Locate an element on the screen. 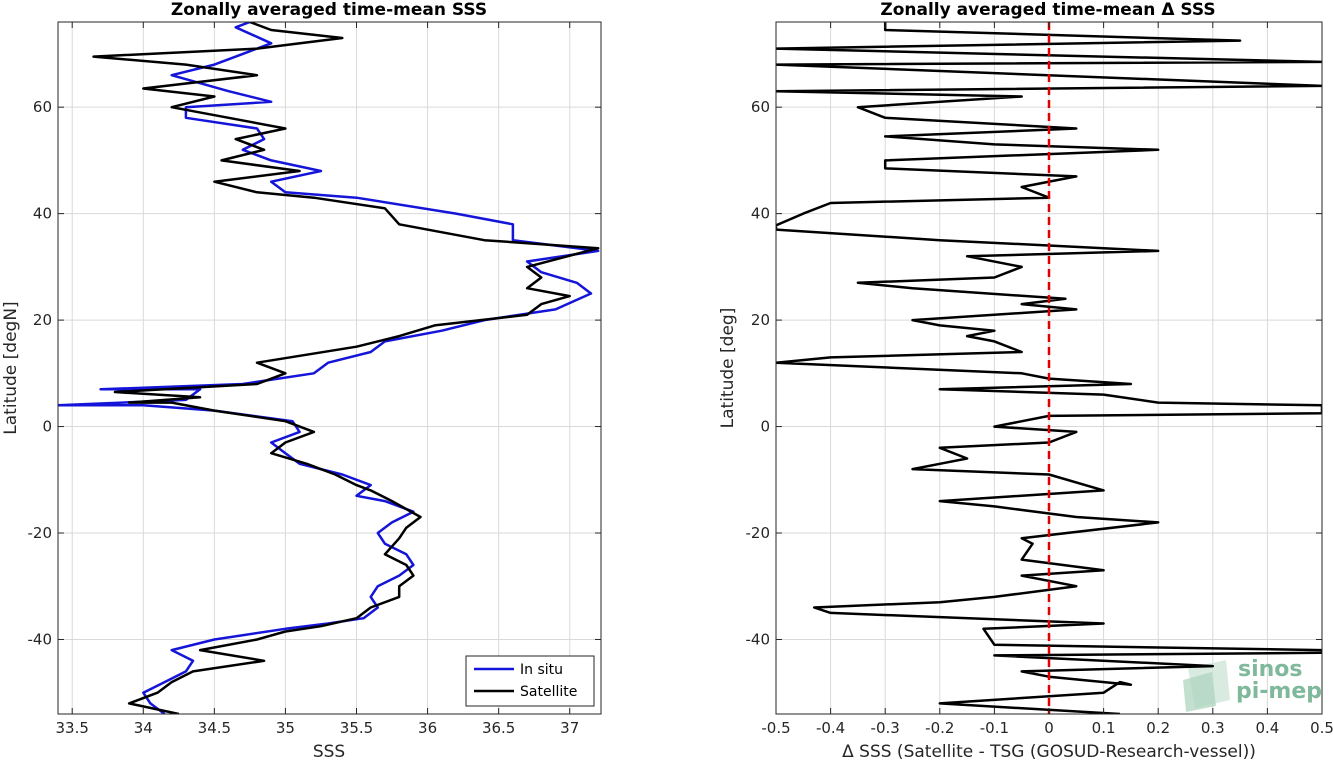 The image size is (1333, 764). right-chart-title: Zonally averaged time-mean Δ SSS is located at coordinates (1047, 10).